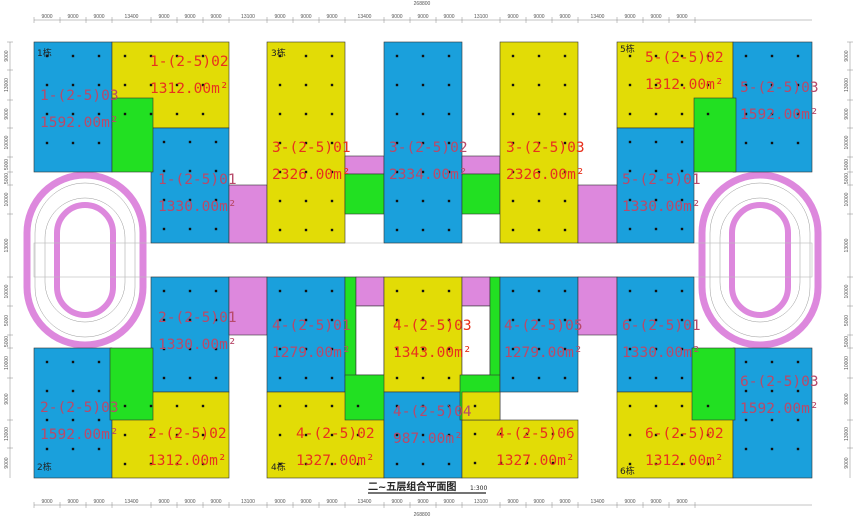  I want to click on unit-area: 1279.00m², so click(311, 353).